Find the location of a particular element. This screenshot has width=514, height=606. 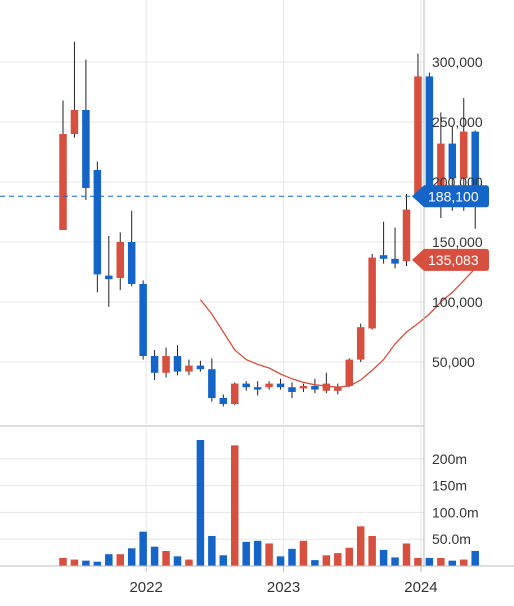

volume-tick-label: 150m is located at coordinates (449, 486).